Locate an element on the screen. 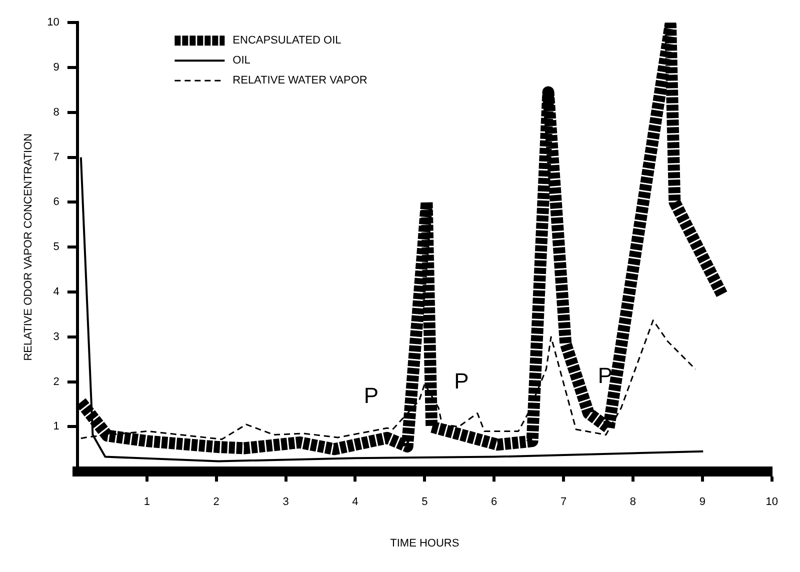  legend-label: ENCAPSULATED OIL is located at coordinates (287, 40).